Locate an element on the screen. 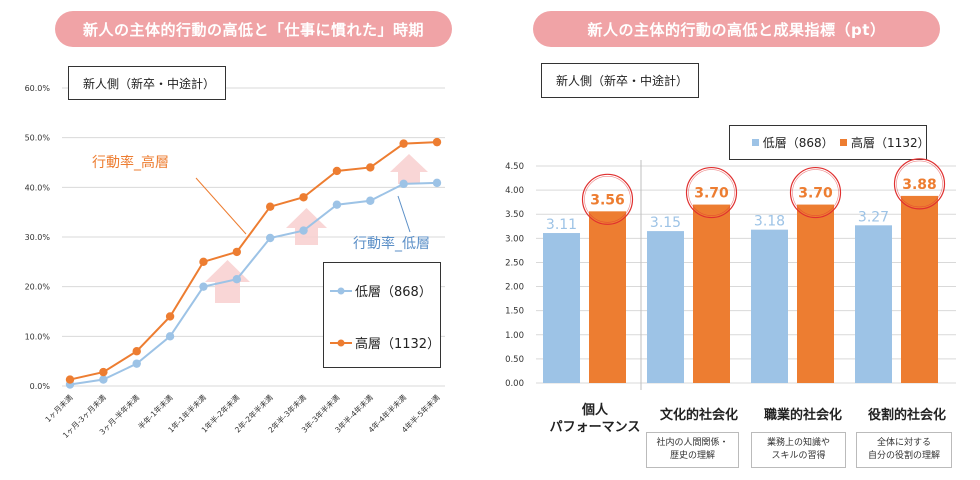 Image resolution: width=980 pixels, height=480 pixels. annotation-leader-high is located at coordinates (221, 206).